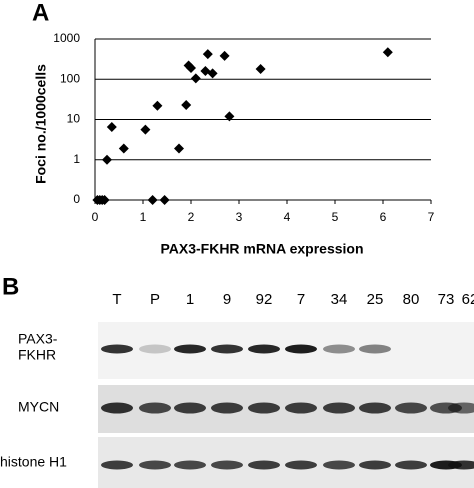  I want to click on x-tick-label: 1, so click(143, 217).